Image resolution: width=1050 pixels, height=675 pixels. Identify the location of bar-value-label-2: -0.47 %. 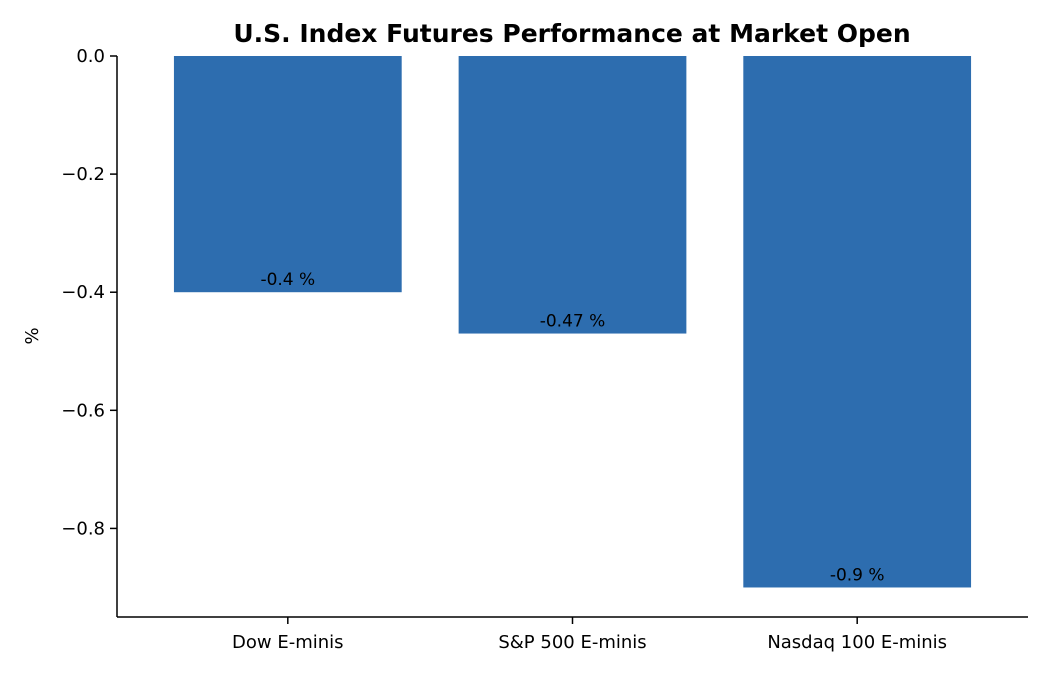
(573, 322).